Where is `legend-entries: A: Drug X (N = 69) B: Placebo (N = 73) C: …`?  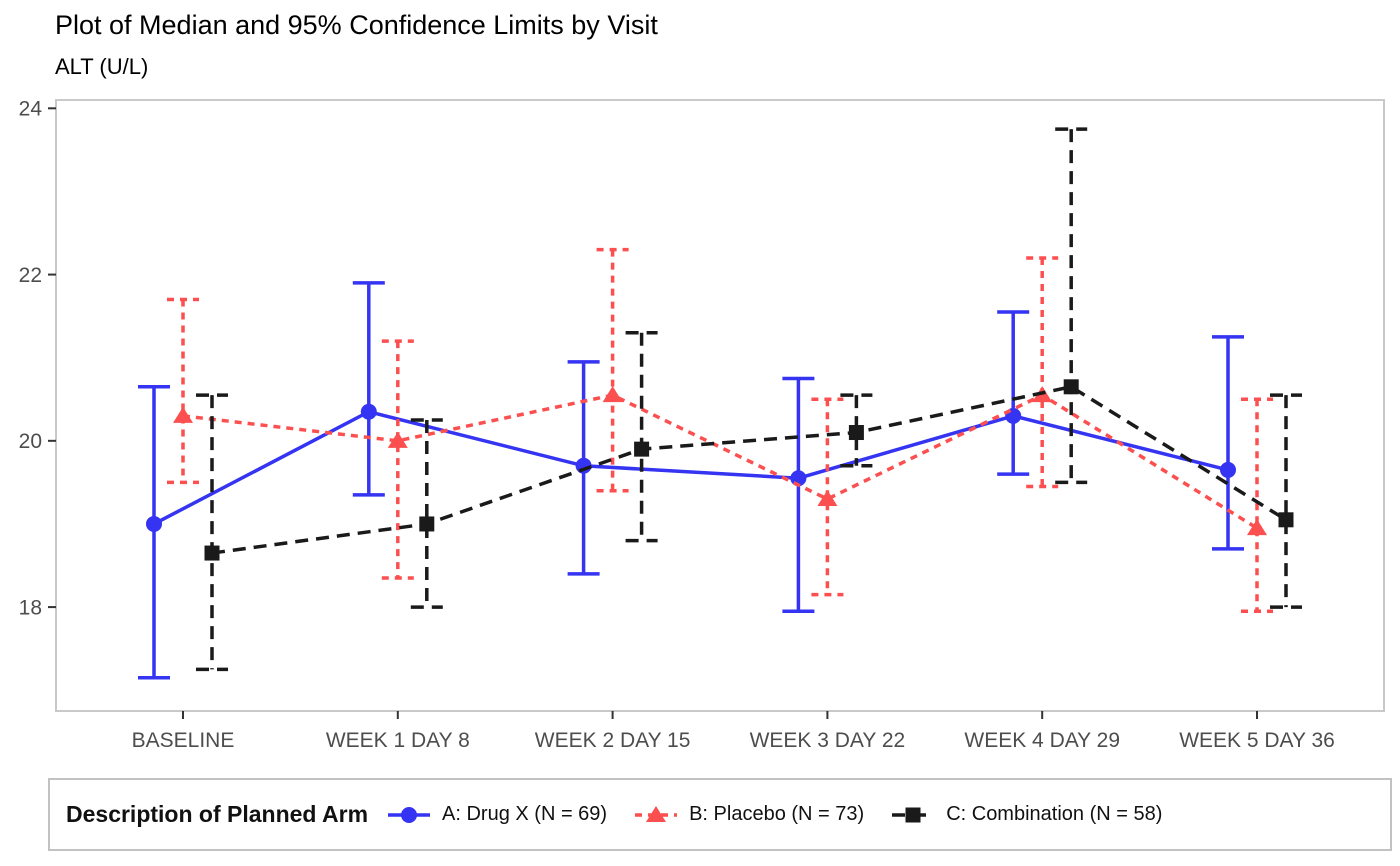 legend-entries: A: Drug X (N = 69) B: Placebo (N = 73) C: … is located at coordinates (774, 815).